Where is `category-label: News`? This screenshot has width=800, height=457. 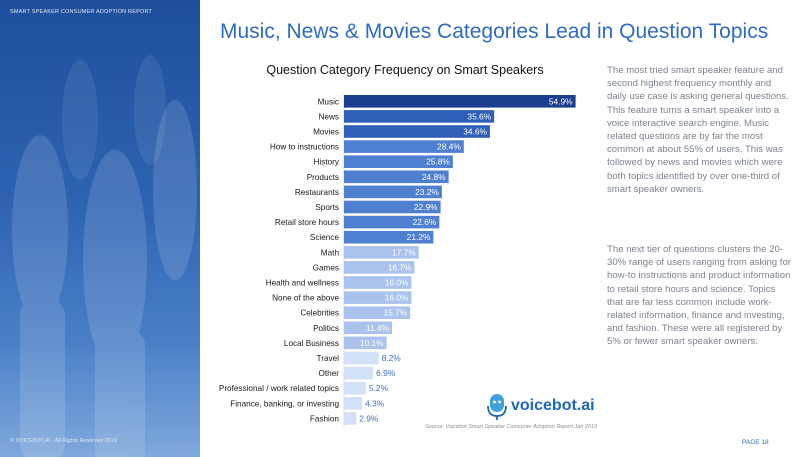
category-label: News is located at coordinates (329, 116).